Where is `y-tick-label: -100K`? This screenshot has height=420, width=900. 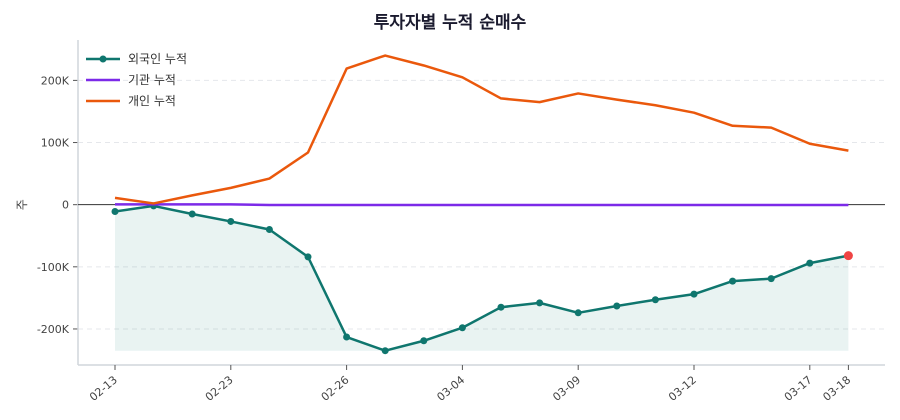 y-tick-label: -100K is located at coordinates (53, 267).